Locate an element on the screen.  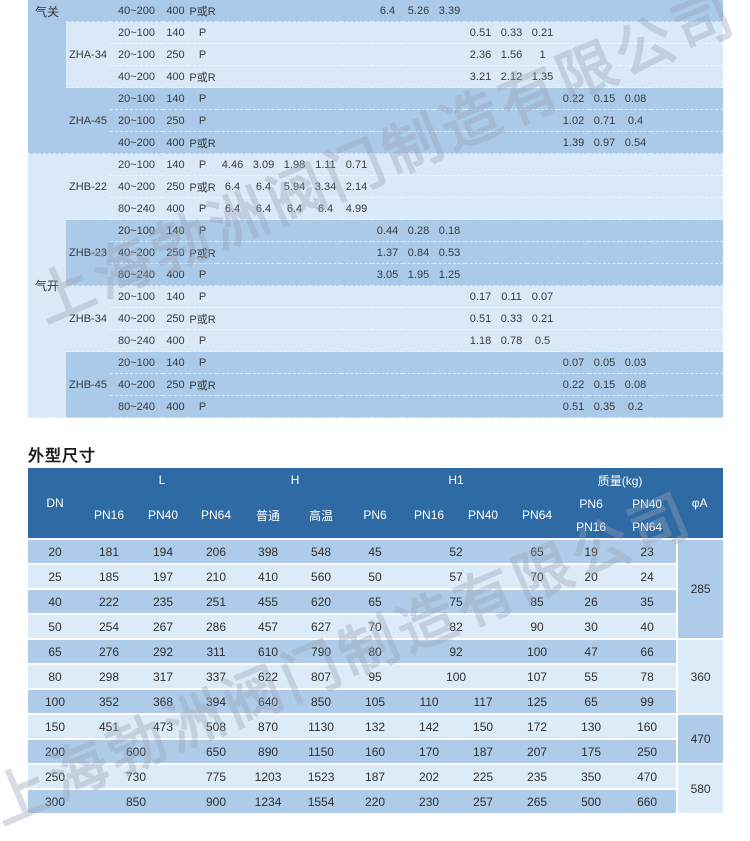
kv-pressure-cell: 250 is located at coordinates (175, 121).